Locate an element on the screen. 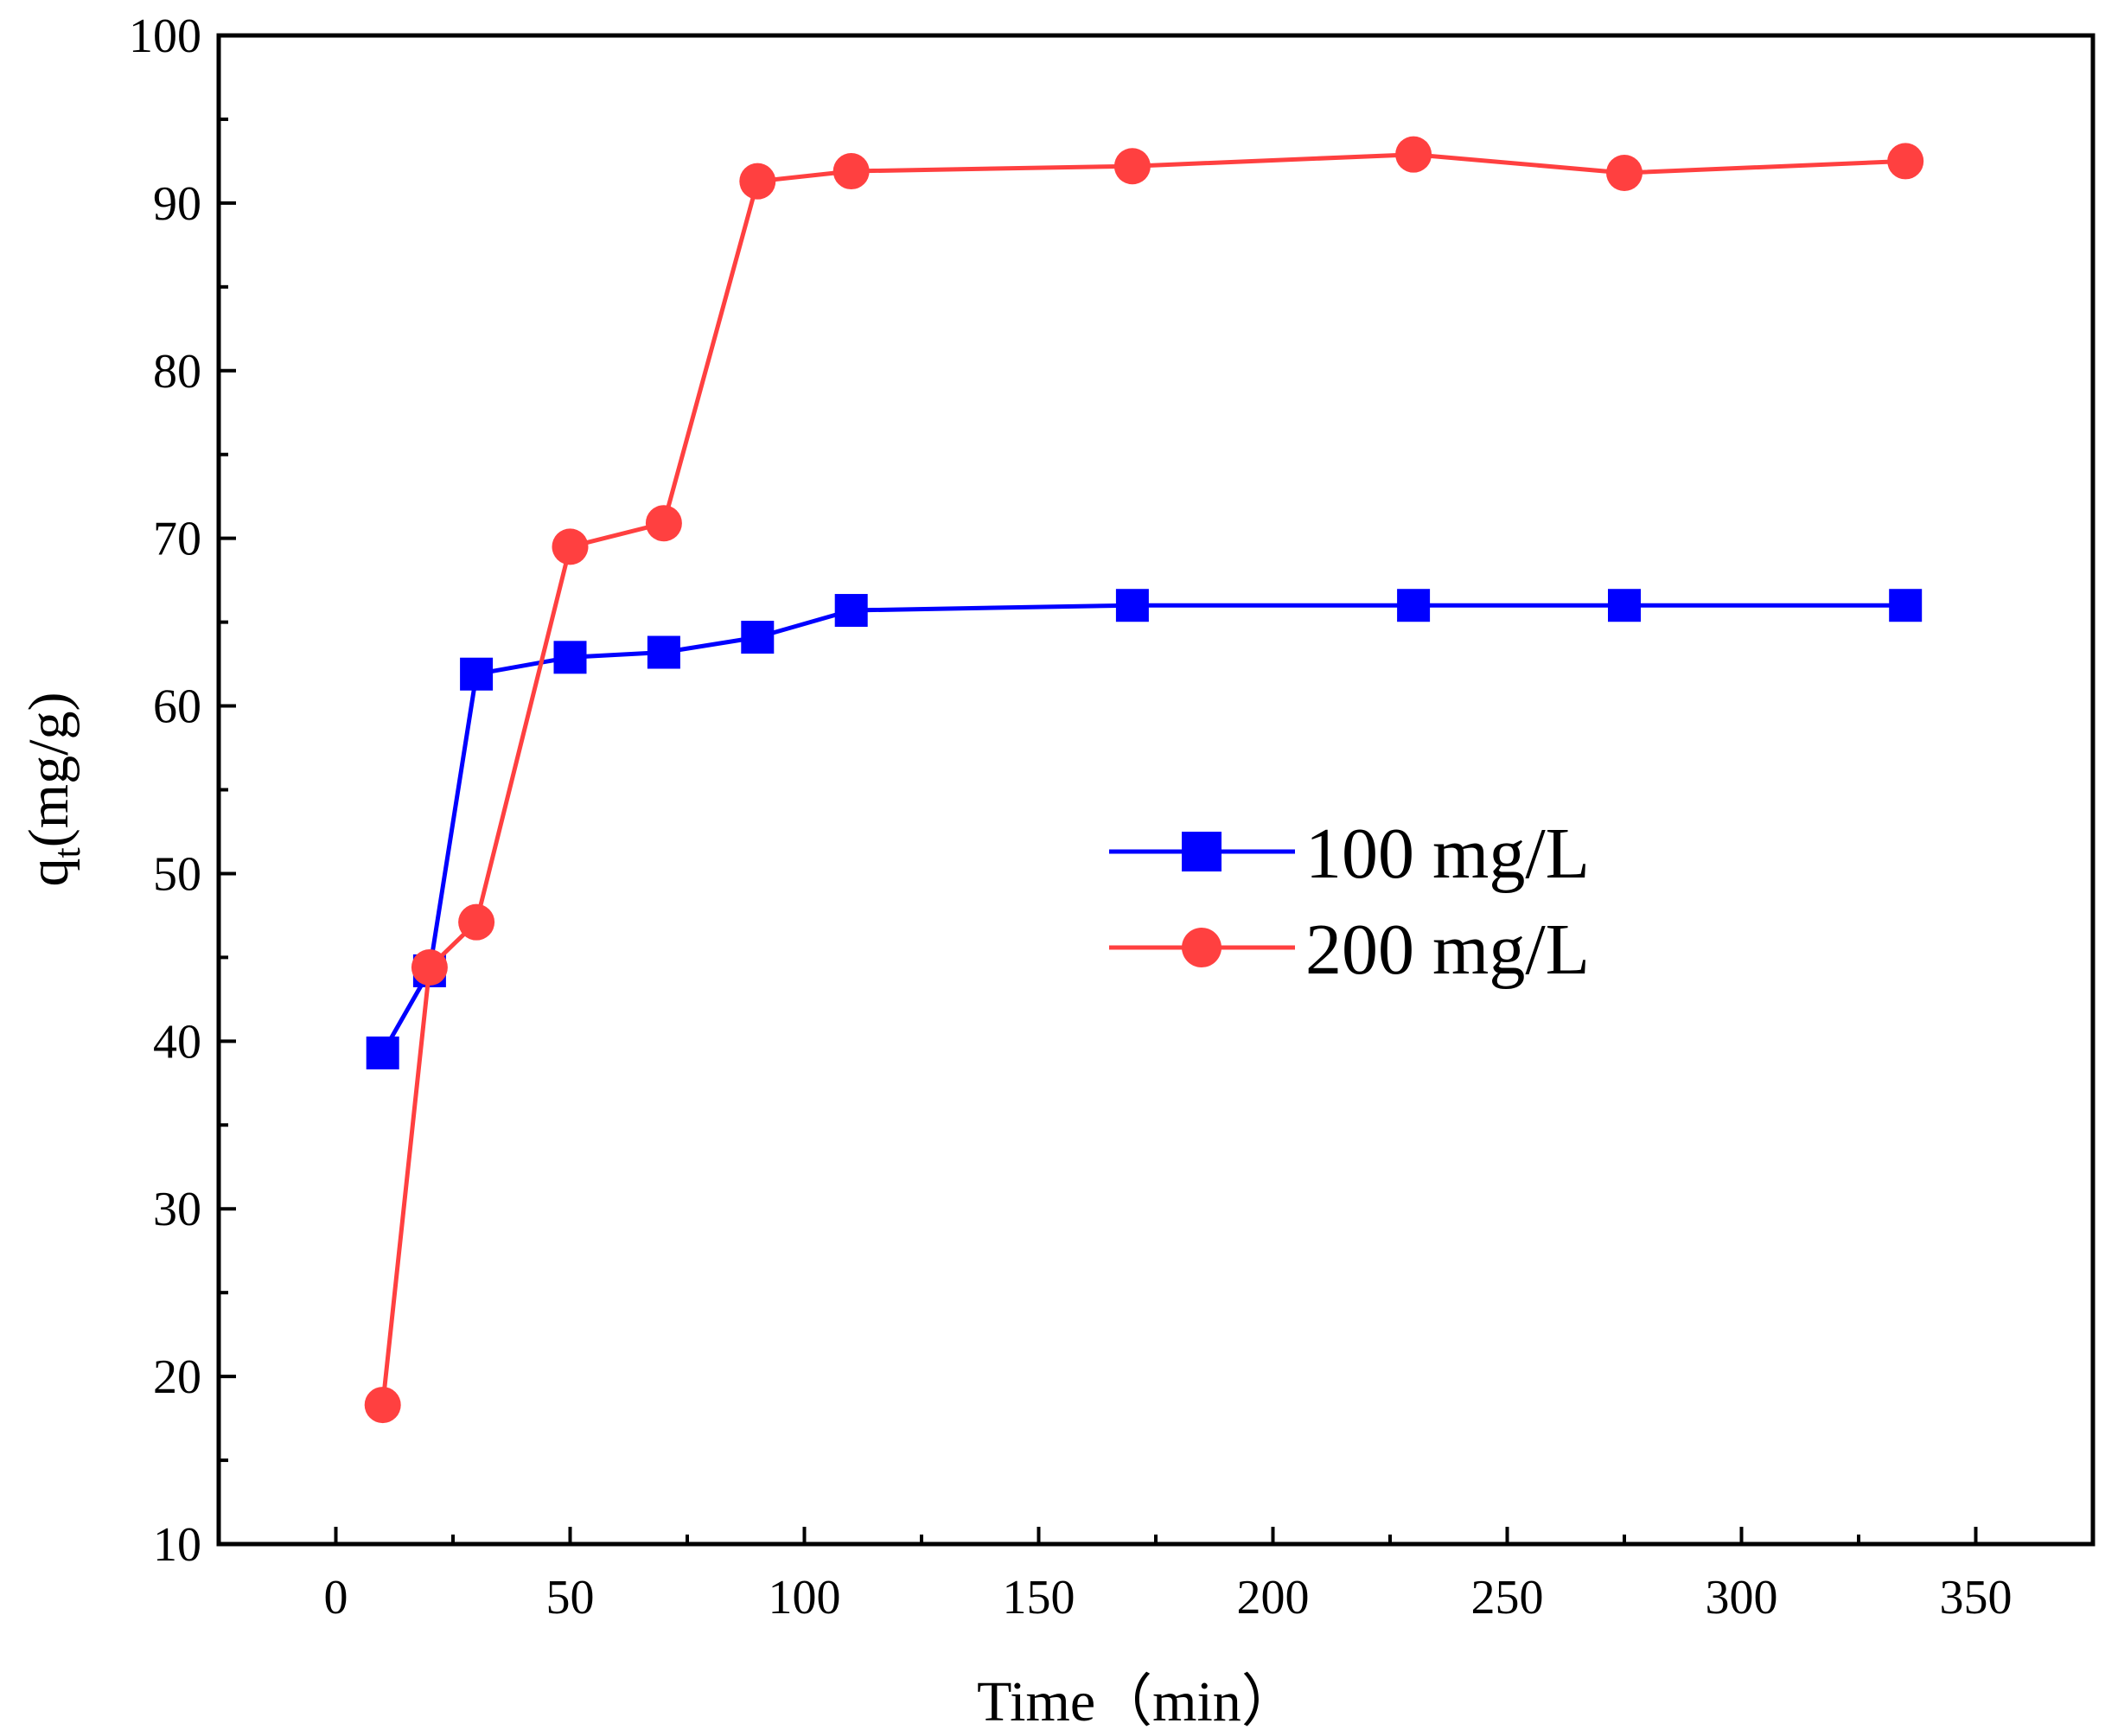 This screenshot has width=2105, height=1736. x-tick-label: 50 is located at coordinates (570, 1597).